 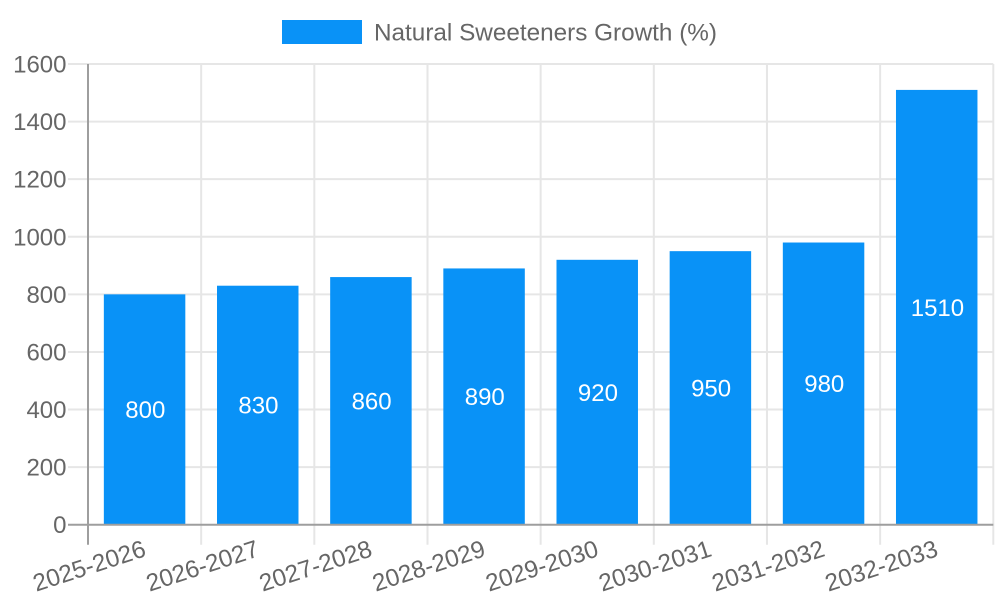 What do you see at coordinates (39, 237) in the screenshot?
I see `svg-text: 1000` at bounding box center [39, 237].